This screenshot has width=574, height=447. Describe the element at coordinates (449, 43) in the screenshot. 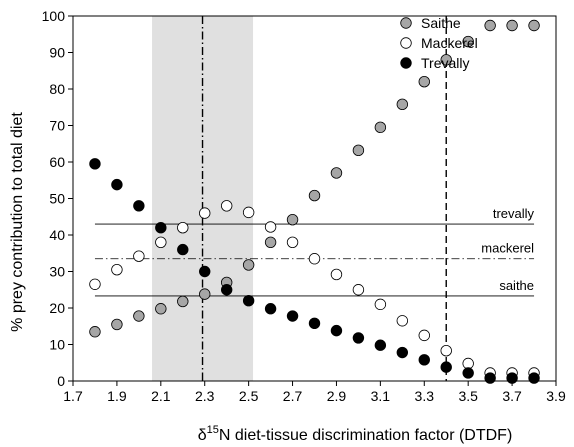

I see `legend-label-mackerel: Mackerel` at that location.